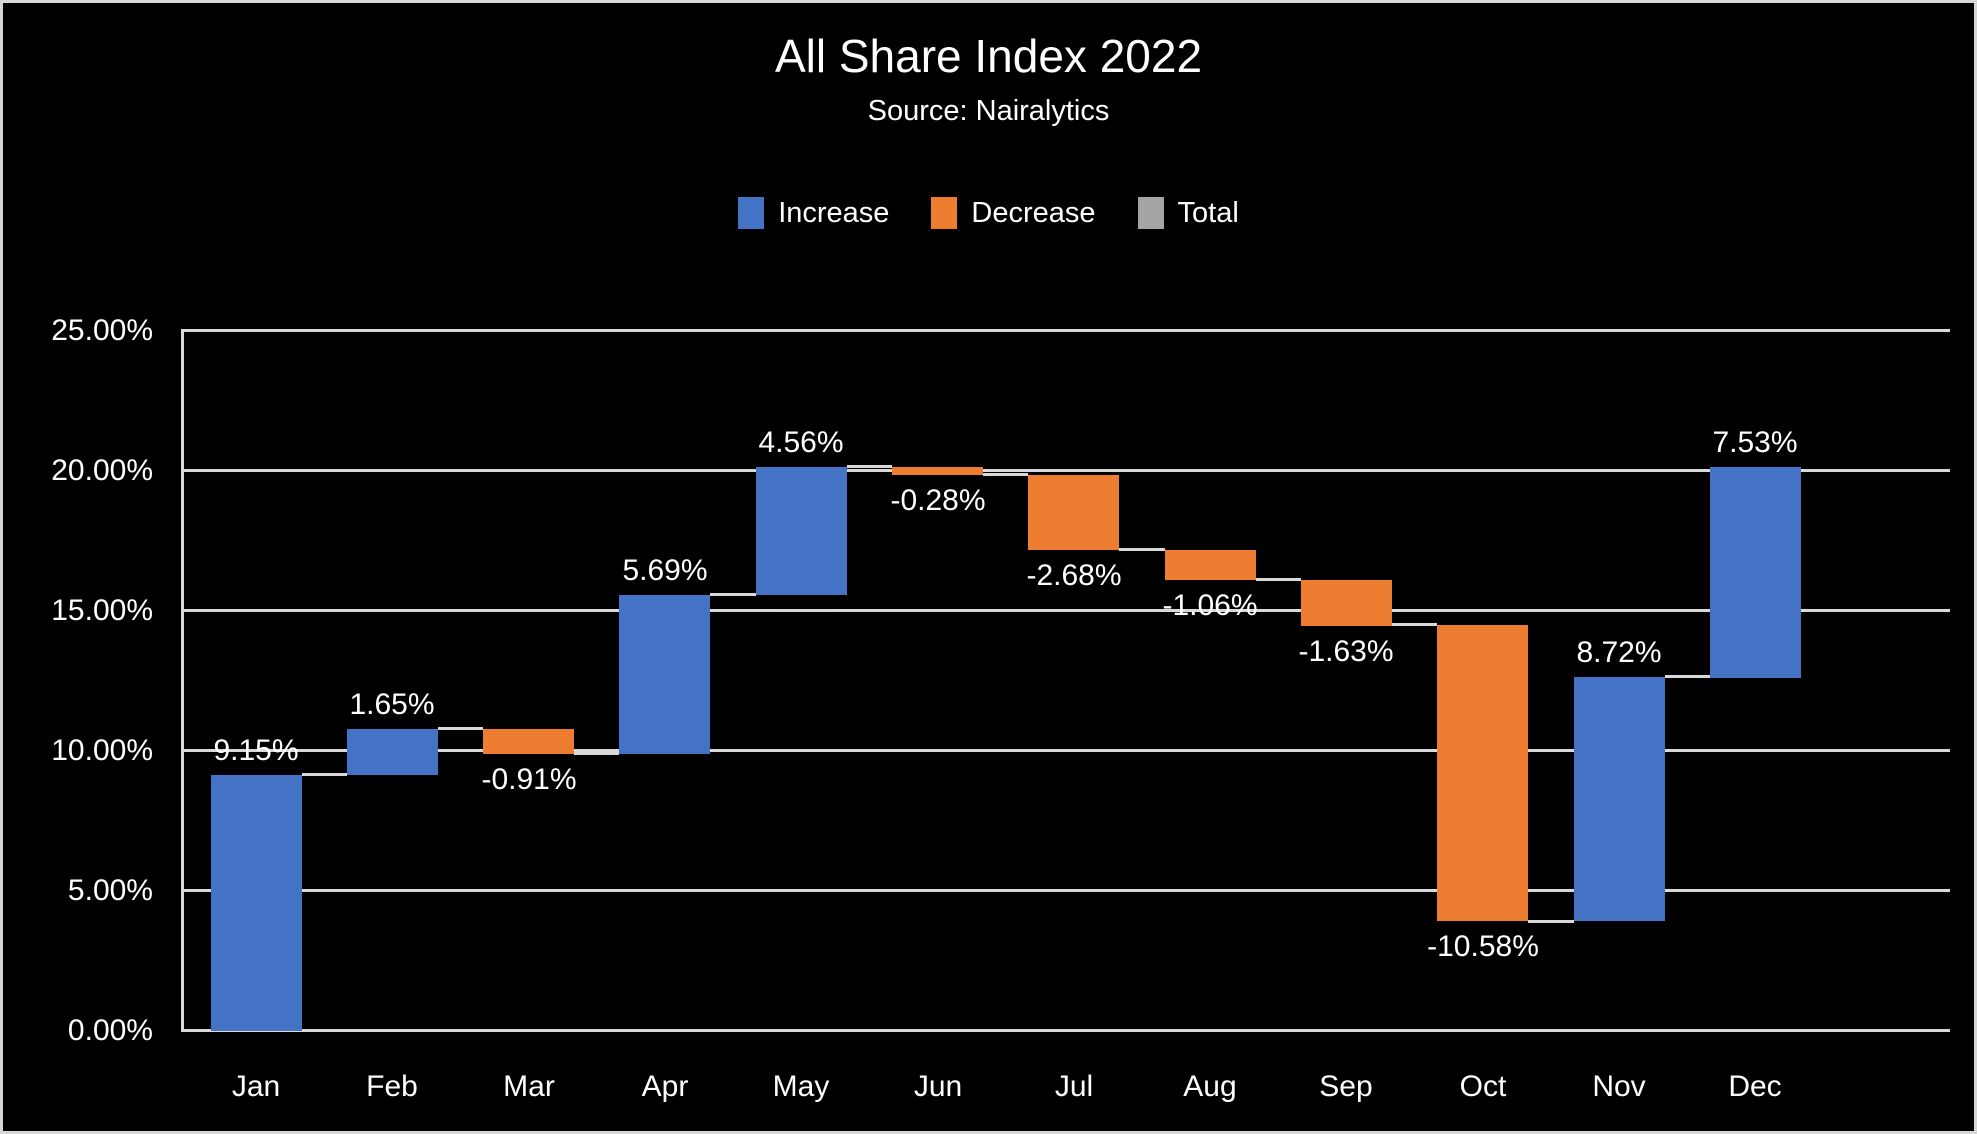 Image resolution: width=1977 pixels, height=1134 pixels. Describe the element at coordinates (1074, 1086) in the screenshot. I see `x-axis-label-jul: Jul` at that location.